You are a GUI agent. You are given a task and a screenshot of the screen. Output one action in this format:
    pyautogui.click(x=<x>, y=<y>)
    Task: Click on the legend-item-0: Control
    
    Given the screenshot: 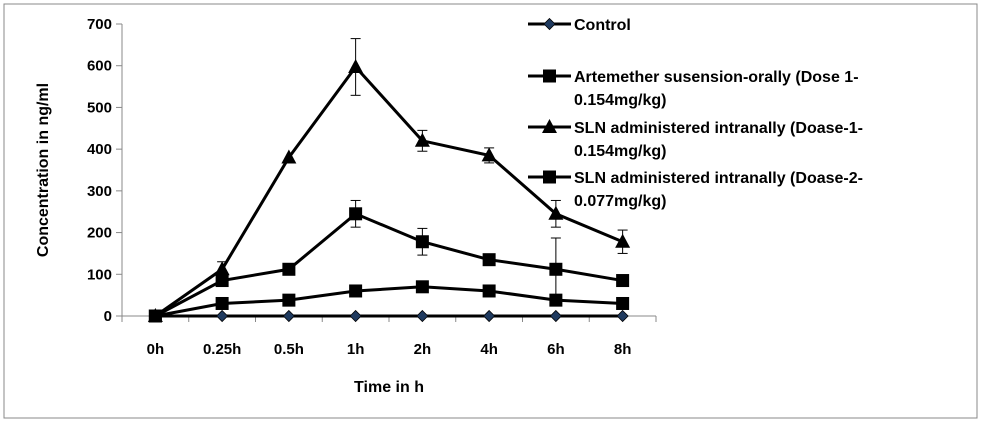 What is the action you would take?
    pyautogui.click(x=579, y=25)
    